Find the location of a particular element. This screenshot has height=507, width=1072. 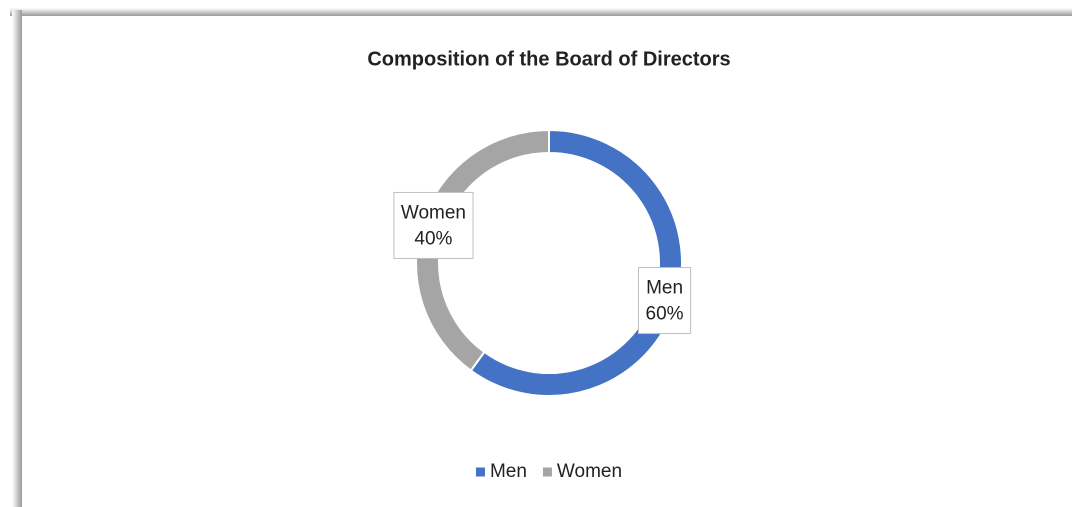

legend-label: Men is located at coordinates (508, 471).